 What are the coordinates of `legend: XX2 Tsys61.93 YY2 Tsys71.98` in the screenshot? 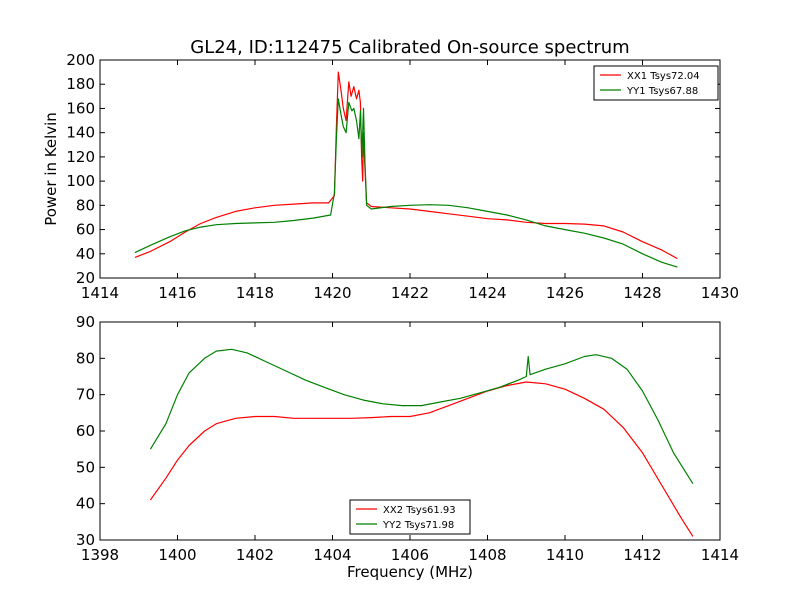 It's located at (410, 517).